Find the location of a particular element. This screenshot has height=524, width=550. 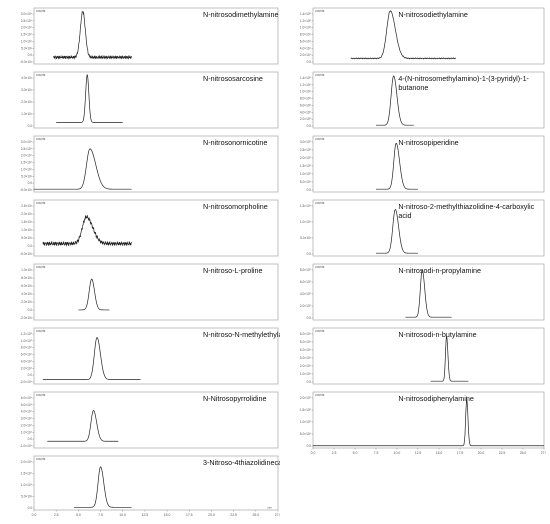

x-tick-label: 0.0 is located at coordinates (313, 453).